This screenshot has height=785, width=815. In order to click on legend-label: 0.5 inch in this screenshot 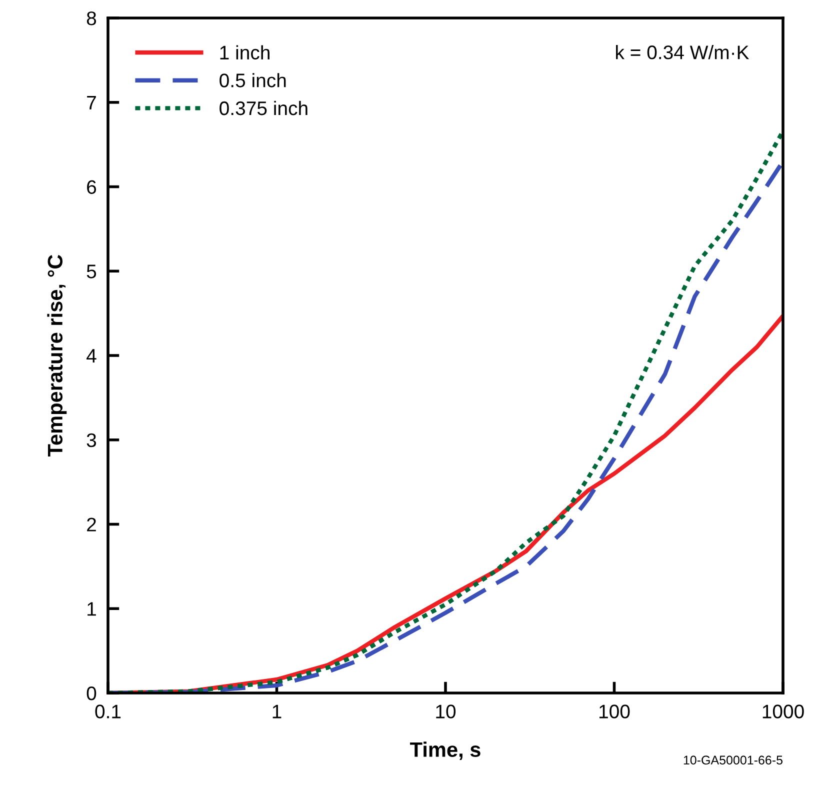, I will do `click(253, 80)`.